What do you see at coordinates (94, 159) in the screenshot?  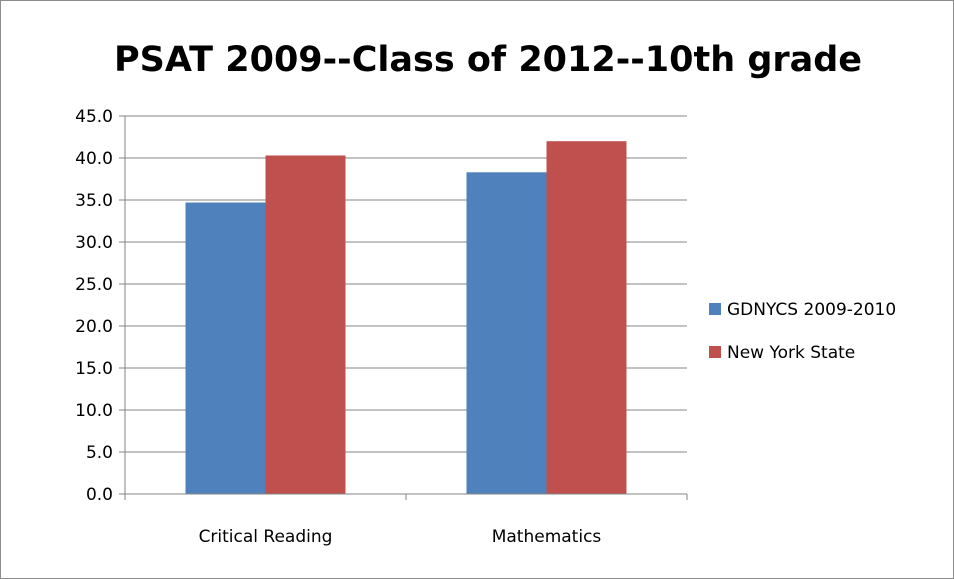 I see `y-tick-label: 40.0` at bounding box center [94, 159].